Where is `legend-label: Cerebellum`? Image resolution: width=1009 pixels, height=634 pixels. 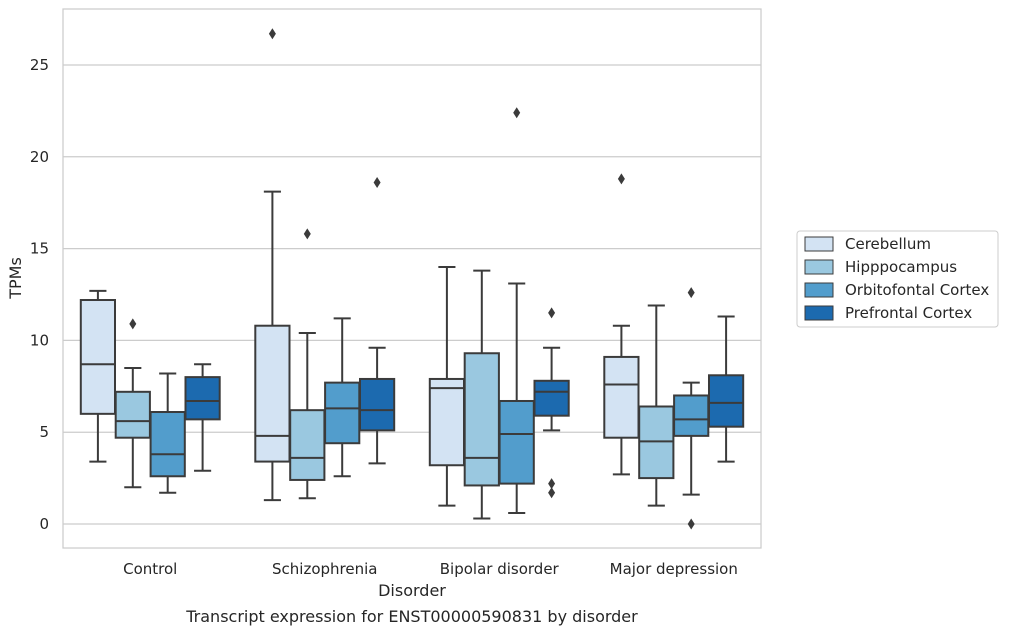 legend-label: Cerebellum is located at coordinates (888, 244).